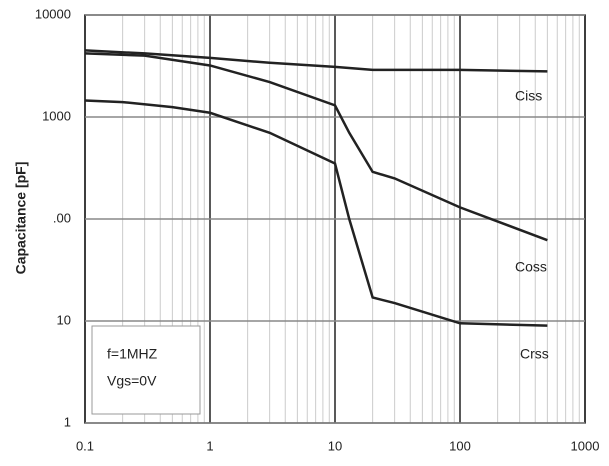 The width and height of the screenshot is (609, 466). Describe the element at coordinates (64, 319) in the screenshot. I see `y-tick-label: 10` at that location.